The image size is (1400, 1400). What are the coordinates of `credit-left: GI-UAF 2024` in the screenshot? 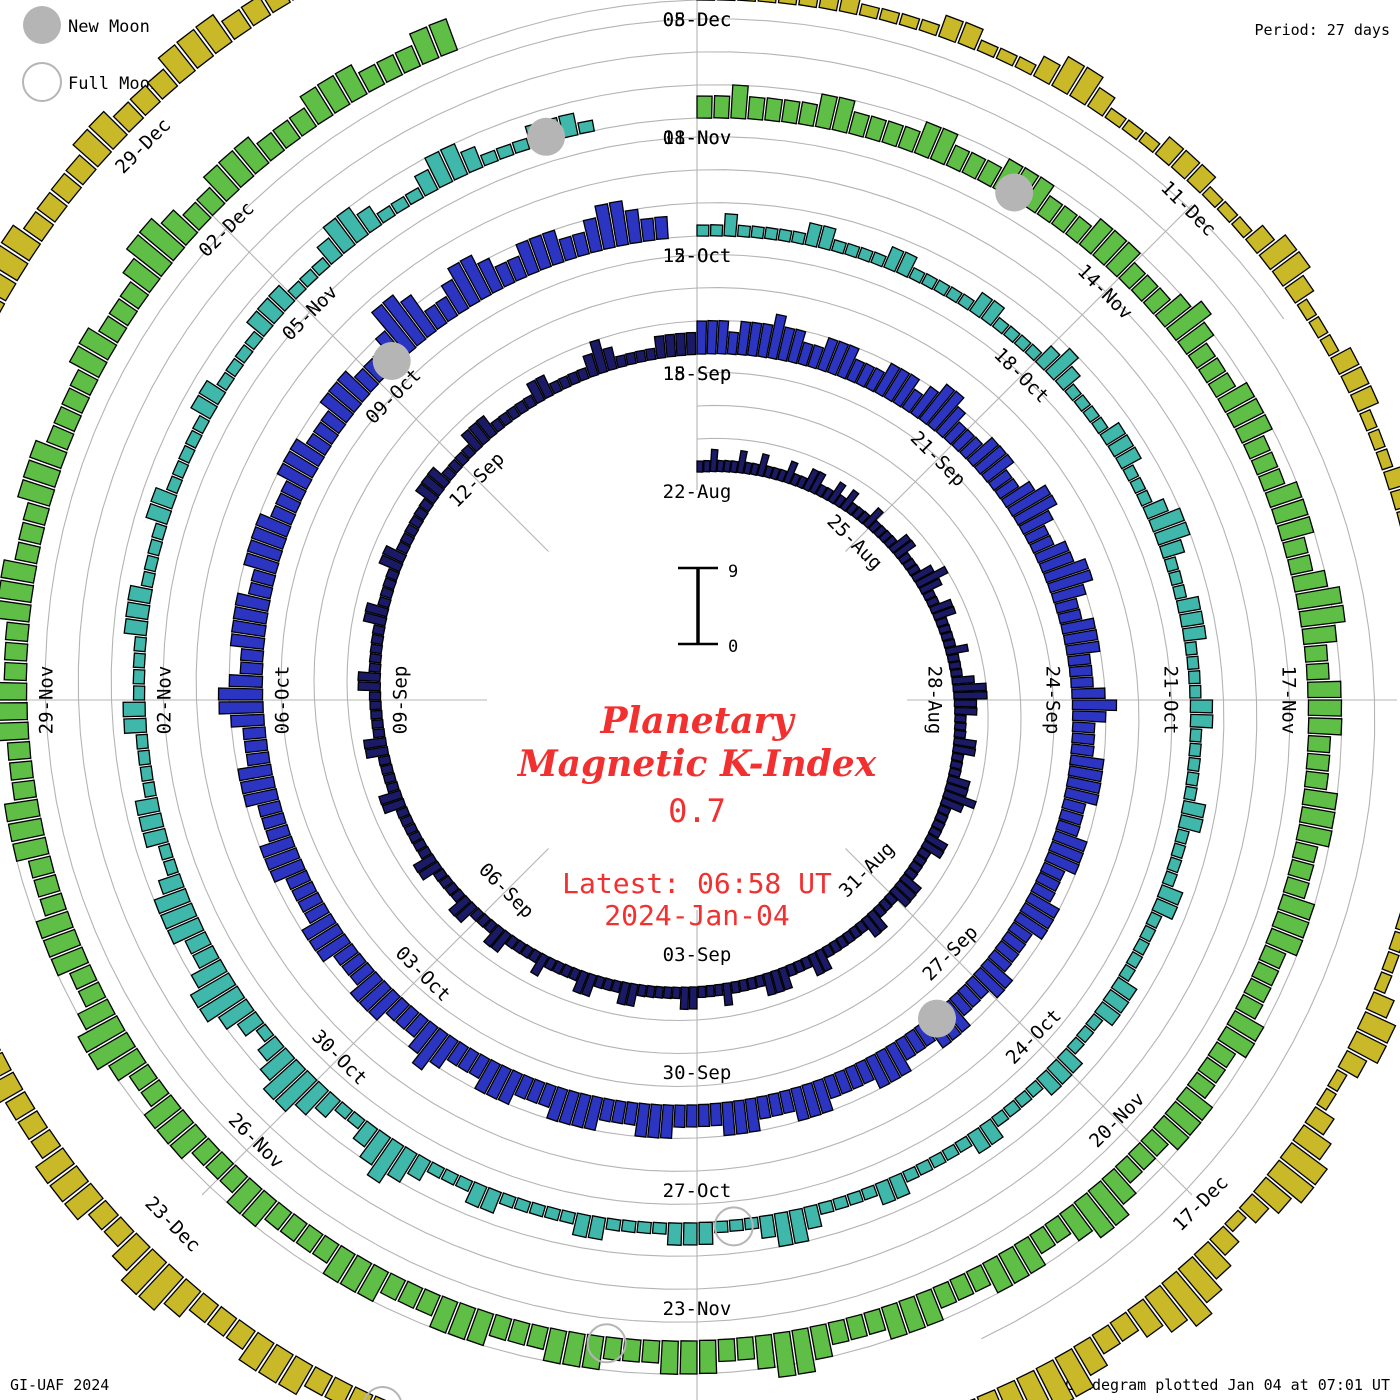 It's located at (59, 1385).